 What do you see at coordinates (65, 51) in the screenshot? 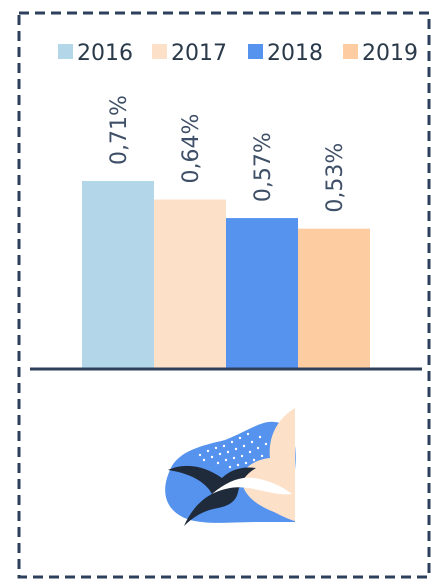
I see `legend-swatch-2016` at bounding box center [65, 51].